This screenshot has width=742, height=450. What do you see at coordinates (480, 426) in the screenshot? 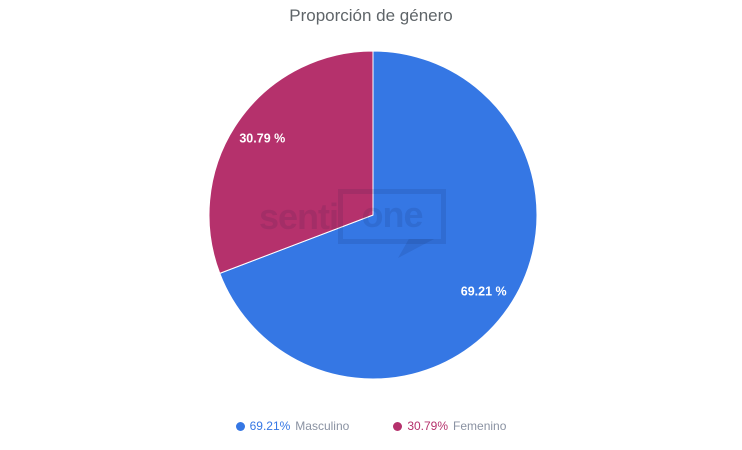
I see `legend-label: Femenino` at bounding box center [480, 426].